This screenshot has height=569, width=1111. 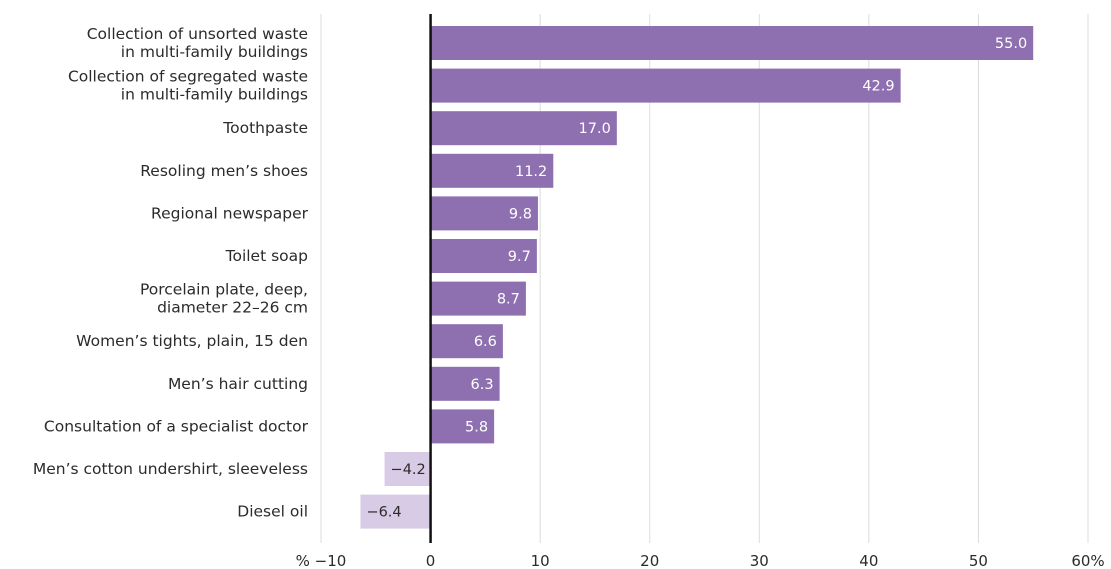 What do you see at coordinates (508, 300) in the screenshot?
I see `data-label: 8.7` at bounding box center [508, 300].